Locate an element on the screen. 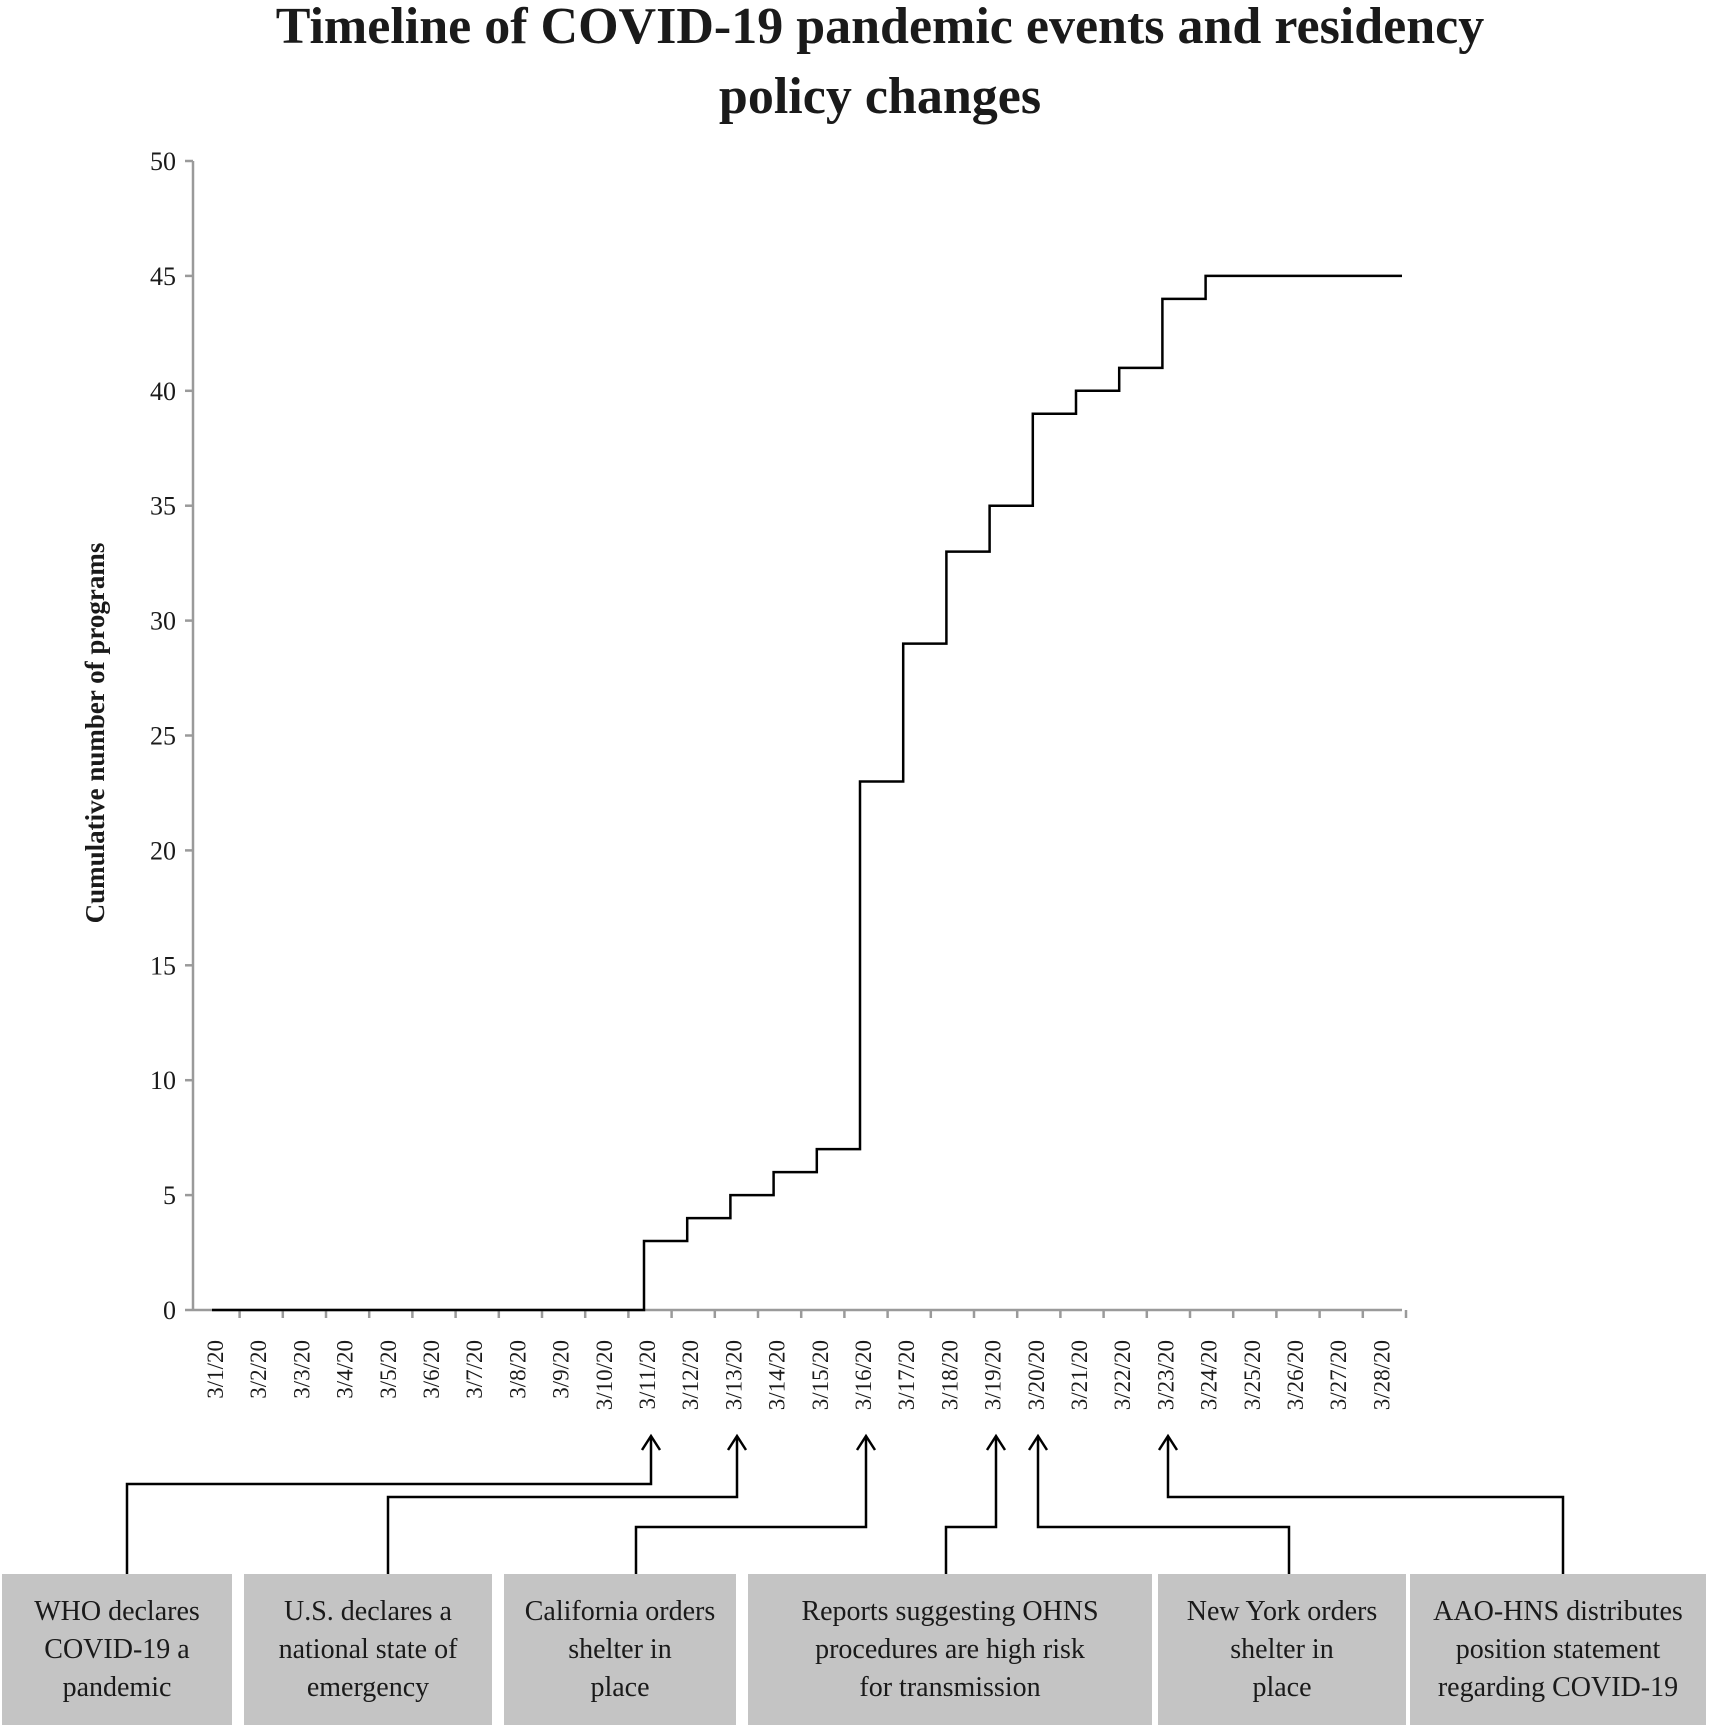  x-tick-label: 3/9/20 is located at coordinates (561, 1369).